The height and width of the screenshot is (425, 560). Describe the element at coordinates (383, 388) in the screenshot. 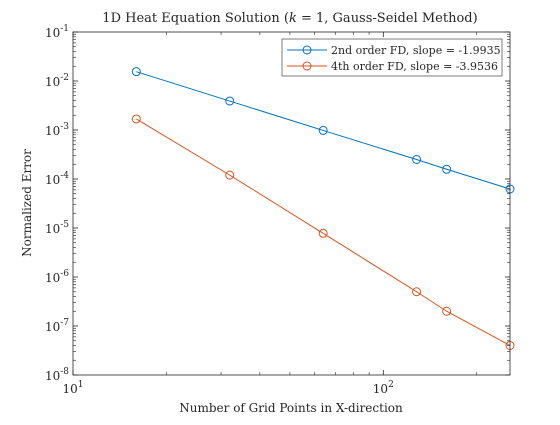

I see `x-tick-label: 10²` at that location.